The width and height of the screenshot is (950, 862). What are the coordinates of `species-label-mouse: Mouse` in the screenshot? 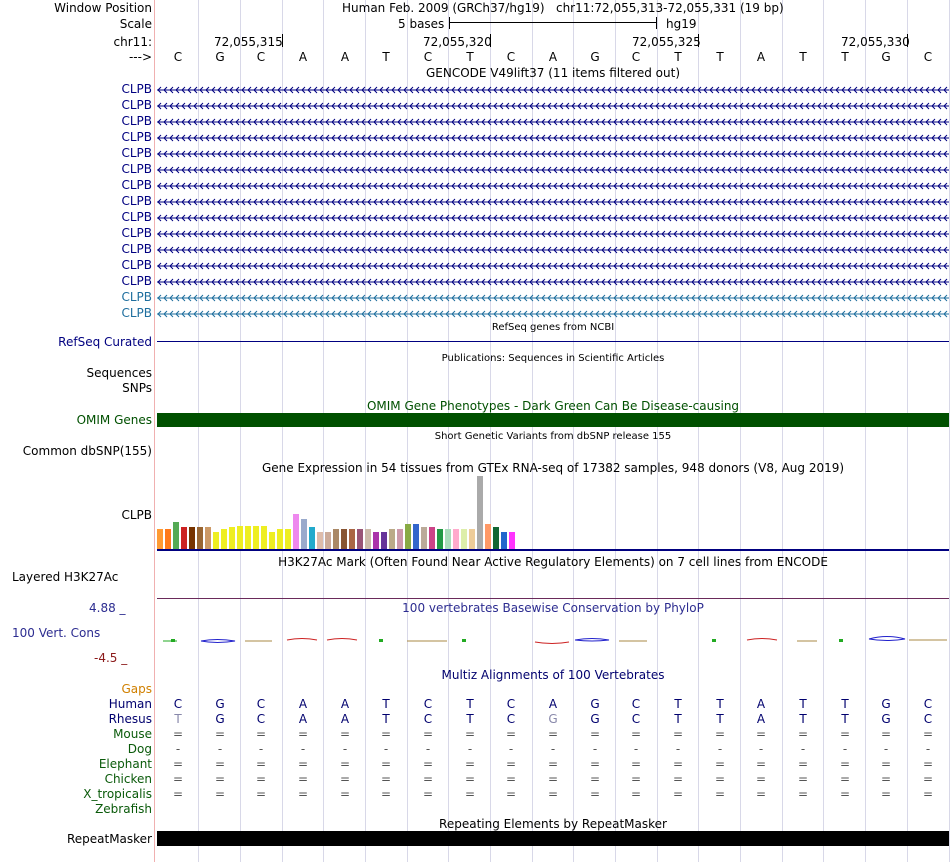 It's located at (132, 734).